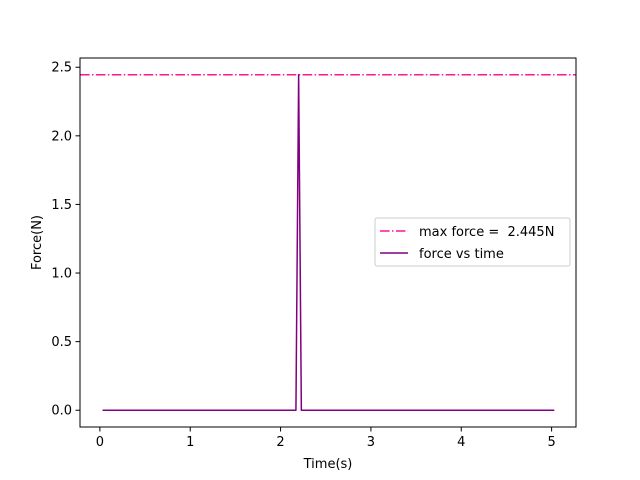 The image size is (640, 480). I want to click on y-tick-label: 2.0, so click(61, 136).